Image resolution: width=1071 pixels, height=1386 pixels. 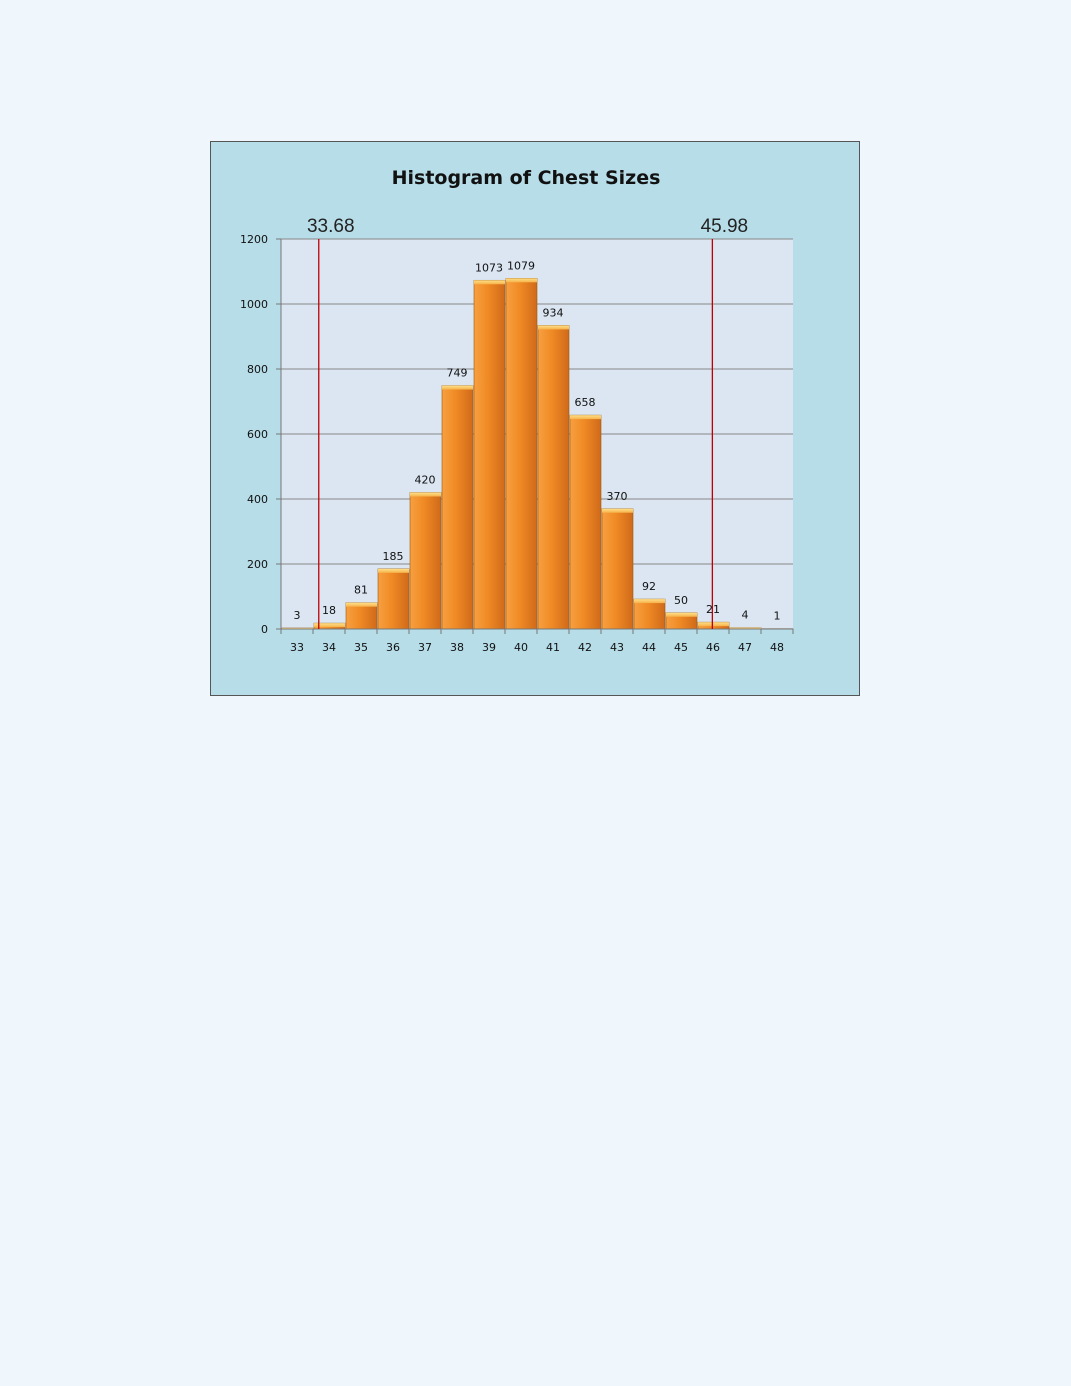 What do you see at coordinates (681, 647) in the screenshot?
I see `x-tick-label: 45` at bounding box center [681, 647].